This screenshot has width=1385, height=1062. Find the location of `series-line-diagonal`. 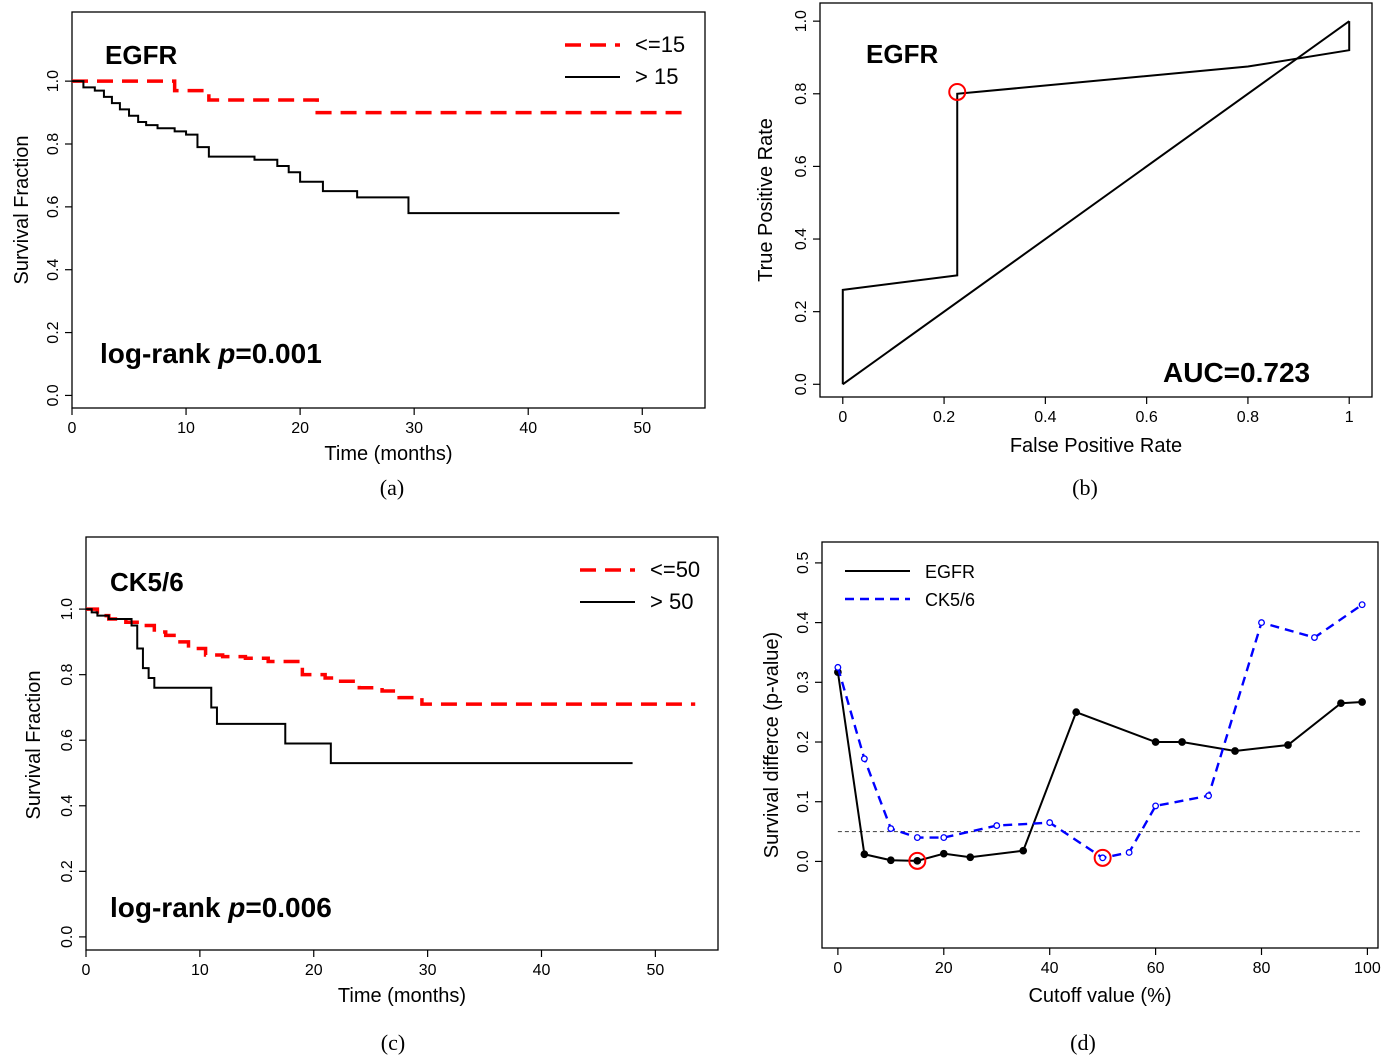

series-line-diagonal is located at coordinates (1096, 203).